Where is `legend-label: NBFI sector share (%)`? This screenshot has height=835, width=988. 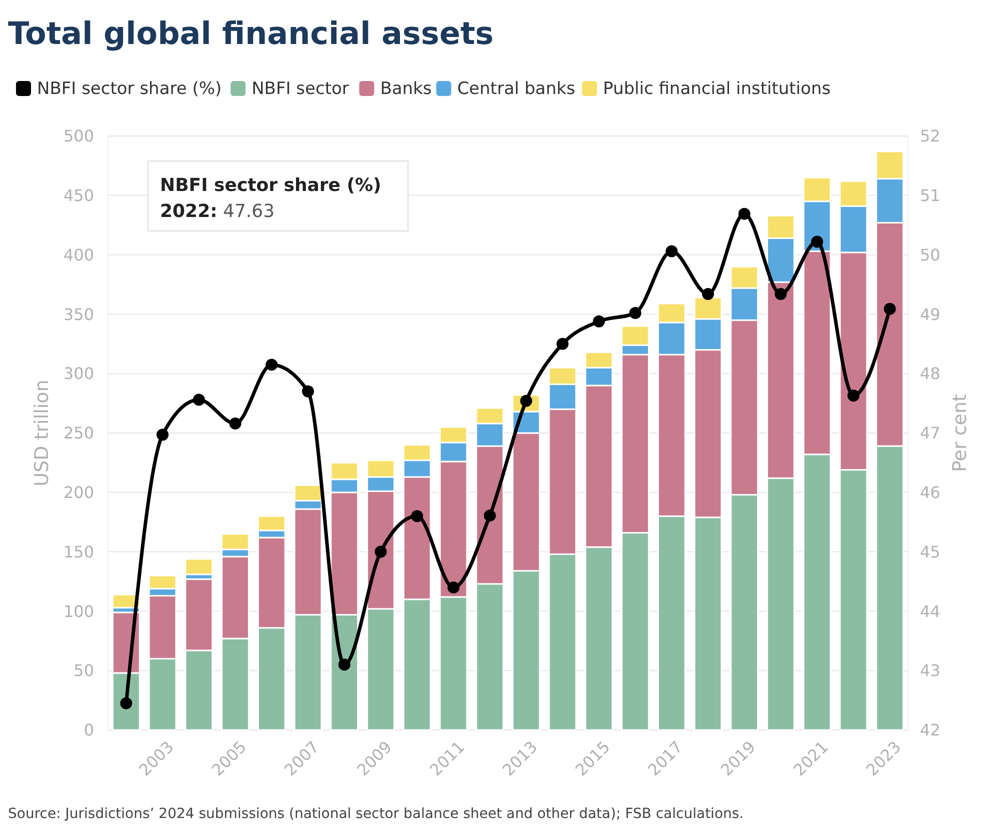 legend-label: NBFI sector share (%) is located at coordinates (129, 89).